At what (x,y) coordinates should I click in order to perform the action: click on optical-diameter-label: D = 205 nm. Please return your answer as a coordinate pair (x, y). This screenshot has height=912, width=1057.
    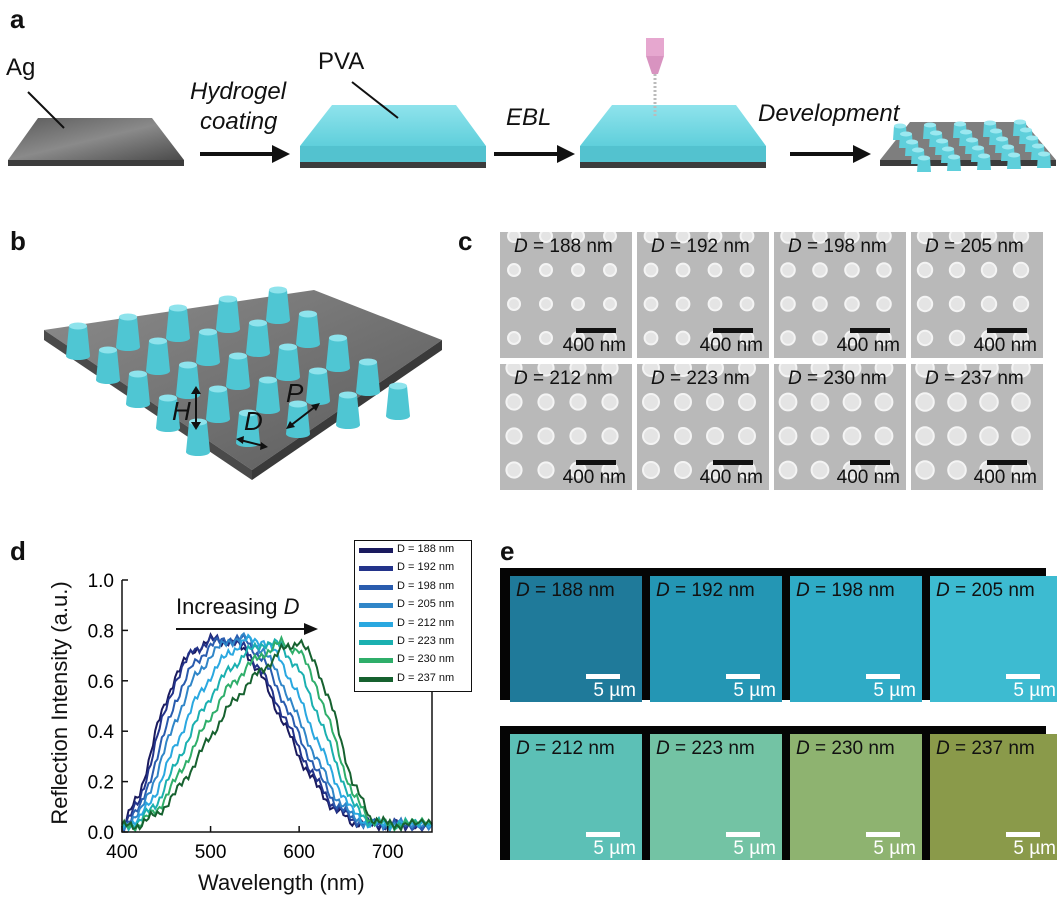
    Looking at the image, I should click on (985, 590).